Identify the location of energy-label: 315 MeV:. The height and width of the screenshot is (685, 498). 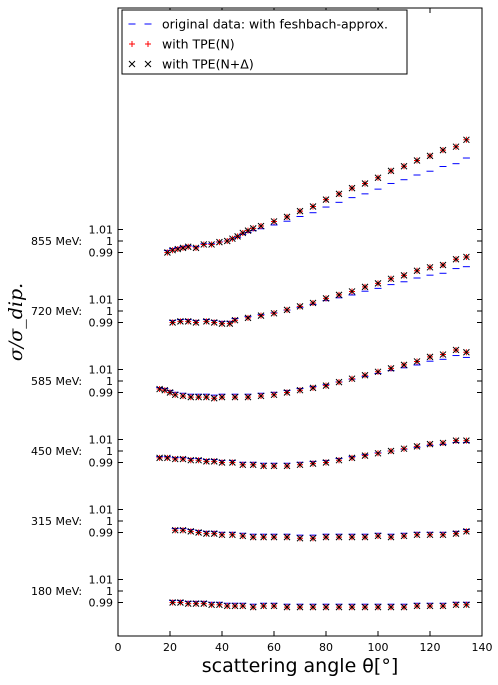
(56, 521).